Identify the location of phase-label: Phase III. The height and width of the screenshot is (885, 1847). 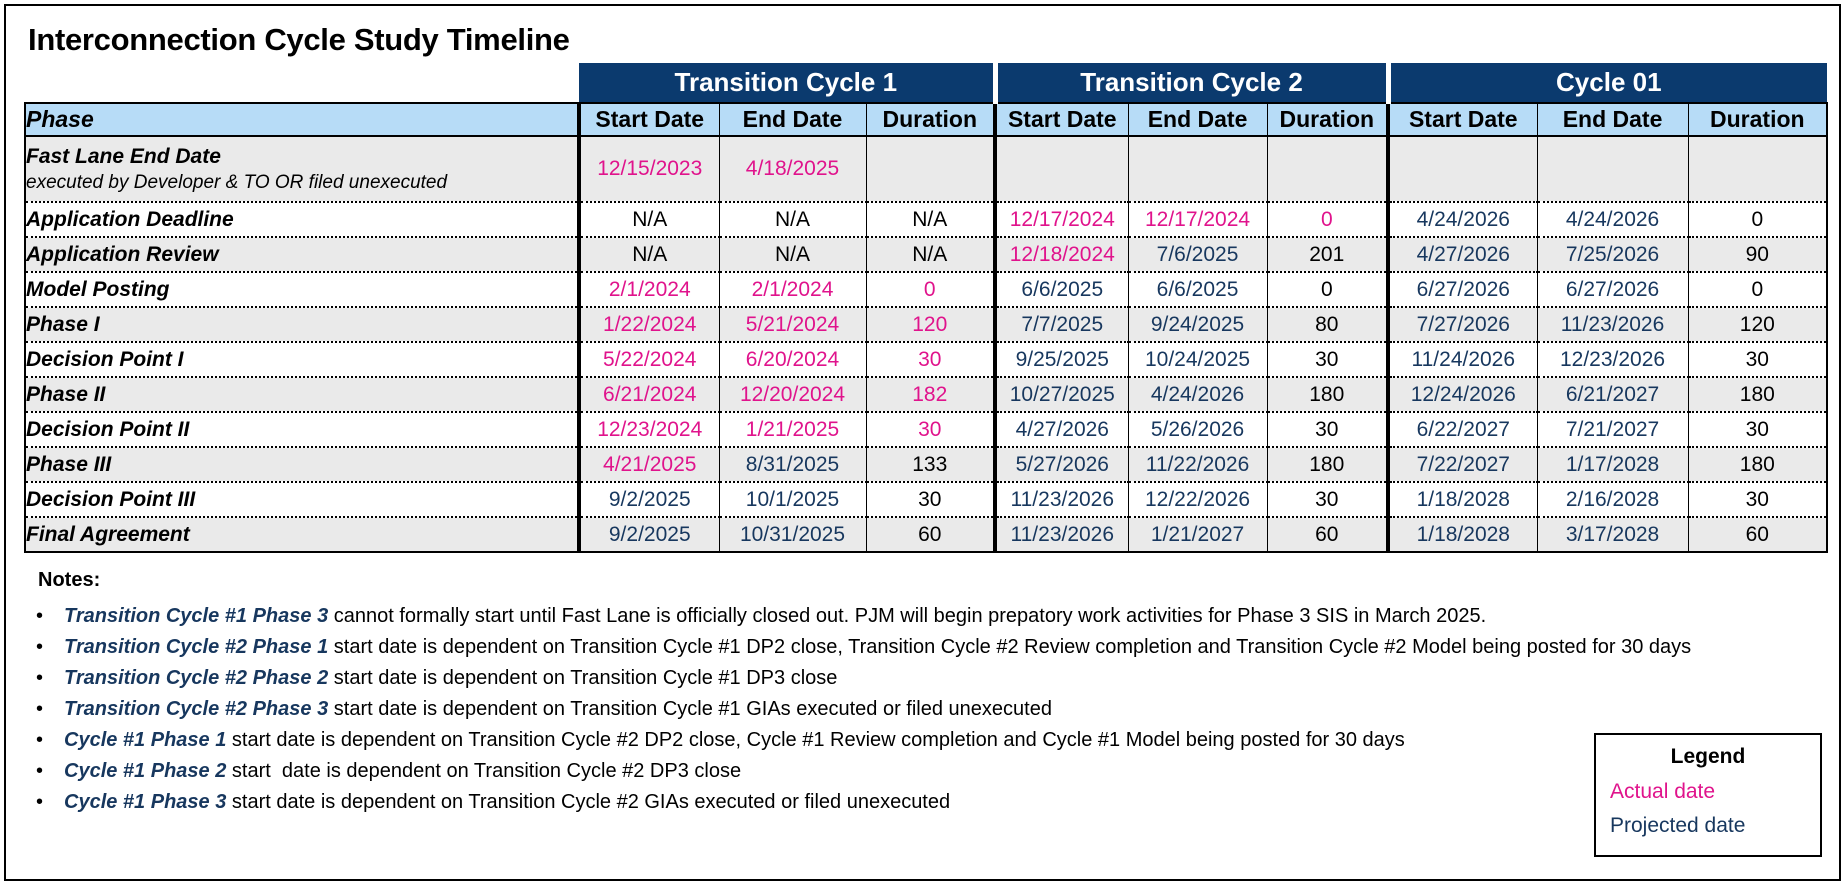
(69, 464).